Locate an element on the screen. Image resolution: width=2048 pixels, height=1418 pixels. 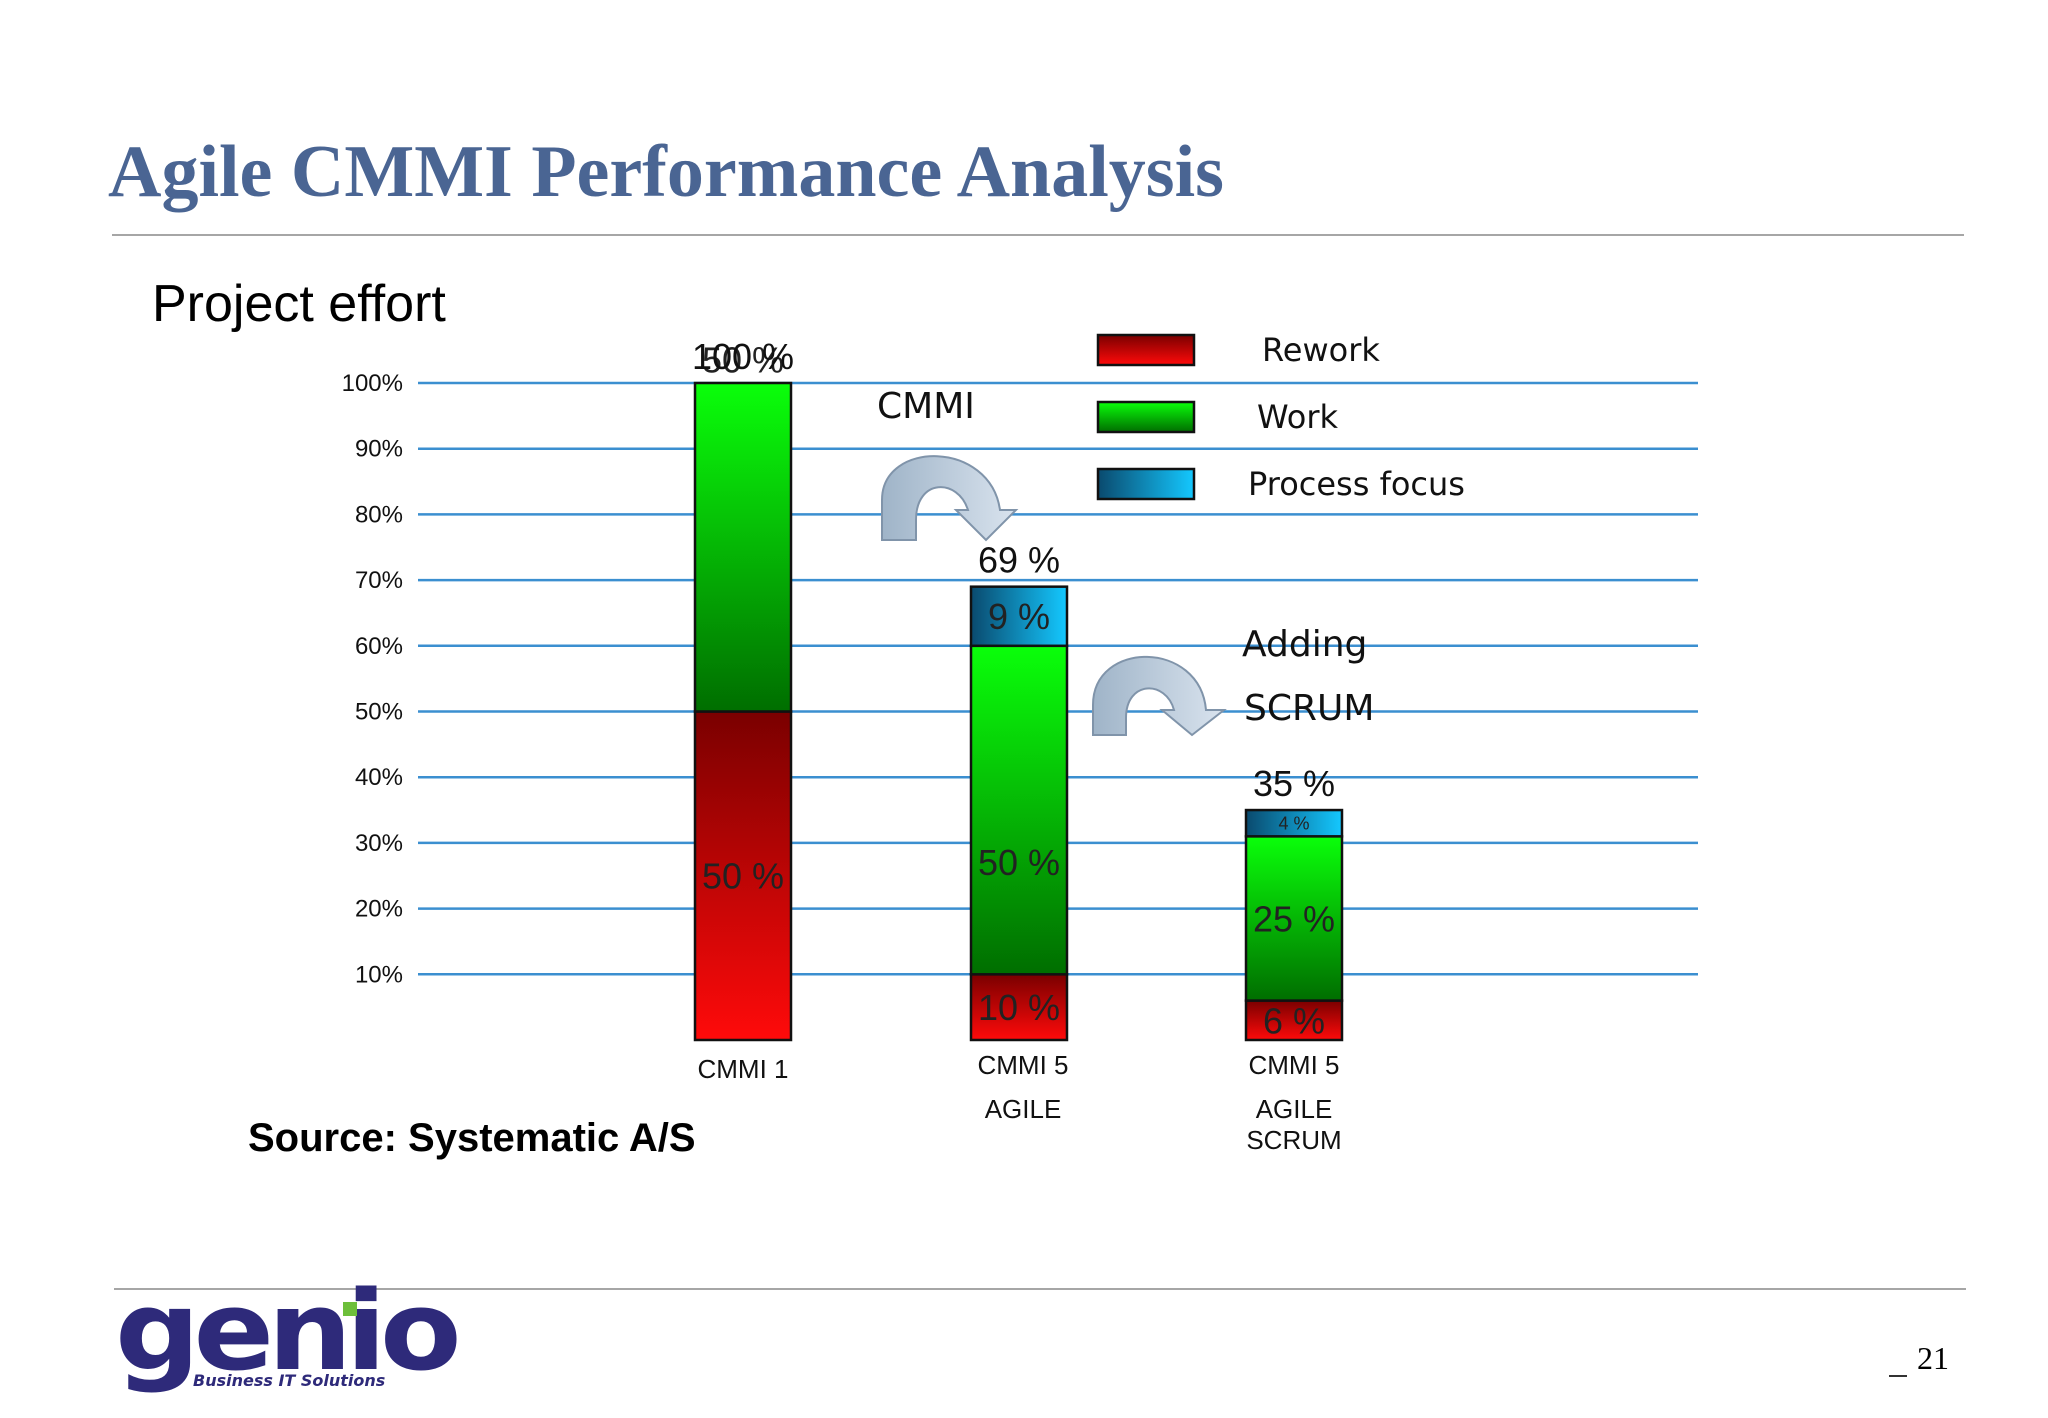
slide-title: Agile CMMI Performance Analysis is located at coordinates (666, 172).